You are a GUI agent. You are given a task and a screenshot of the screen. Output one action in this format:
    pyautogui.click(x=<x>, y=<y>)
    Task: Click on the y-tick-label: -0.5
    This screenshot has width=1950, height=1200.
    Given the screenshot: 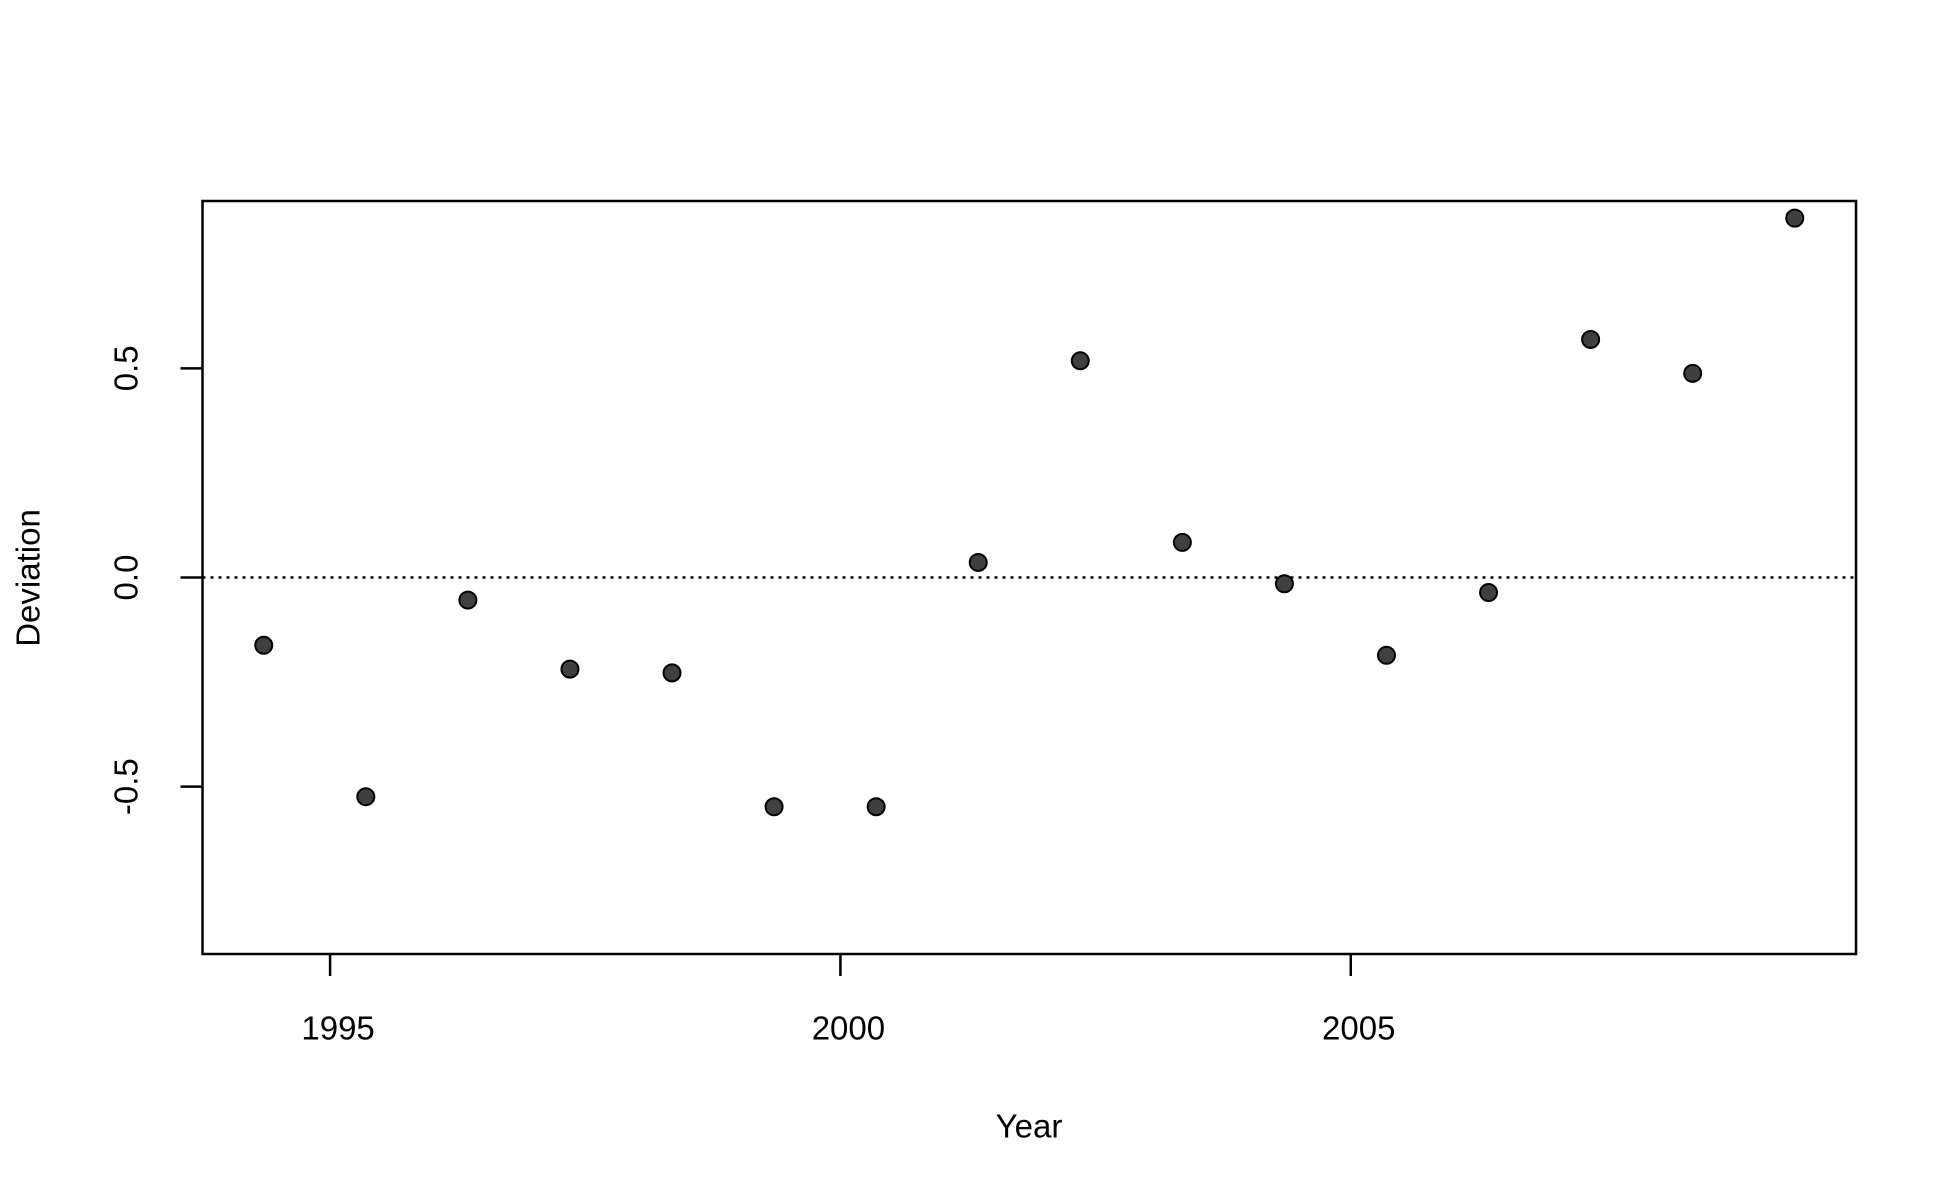 What is the action you would take?
    pyautogui.click(x=126, y=786)
    